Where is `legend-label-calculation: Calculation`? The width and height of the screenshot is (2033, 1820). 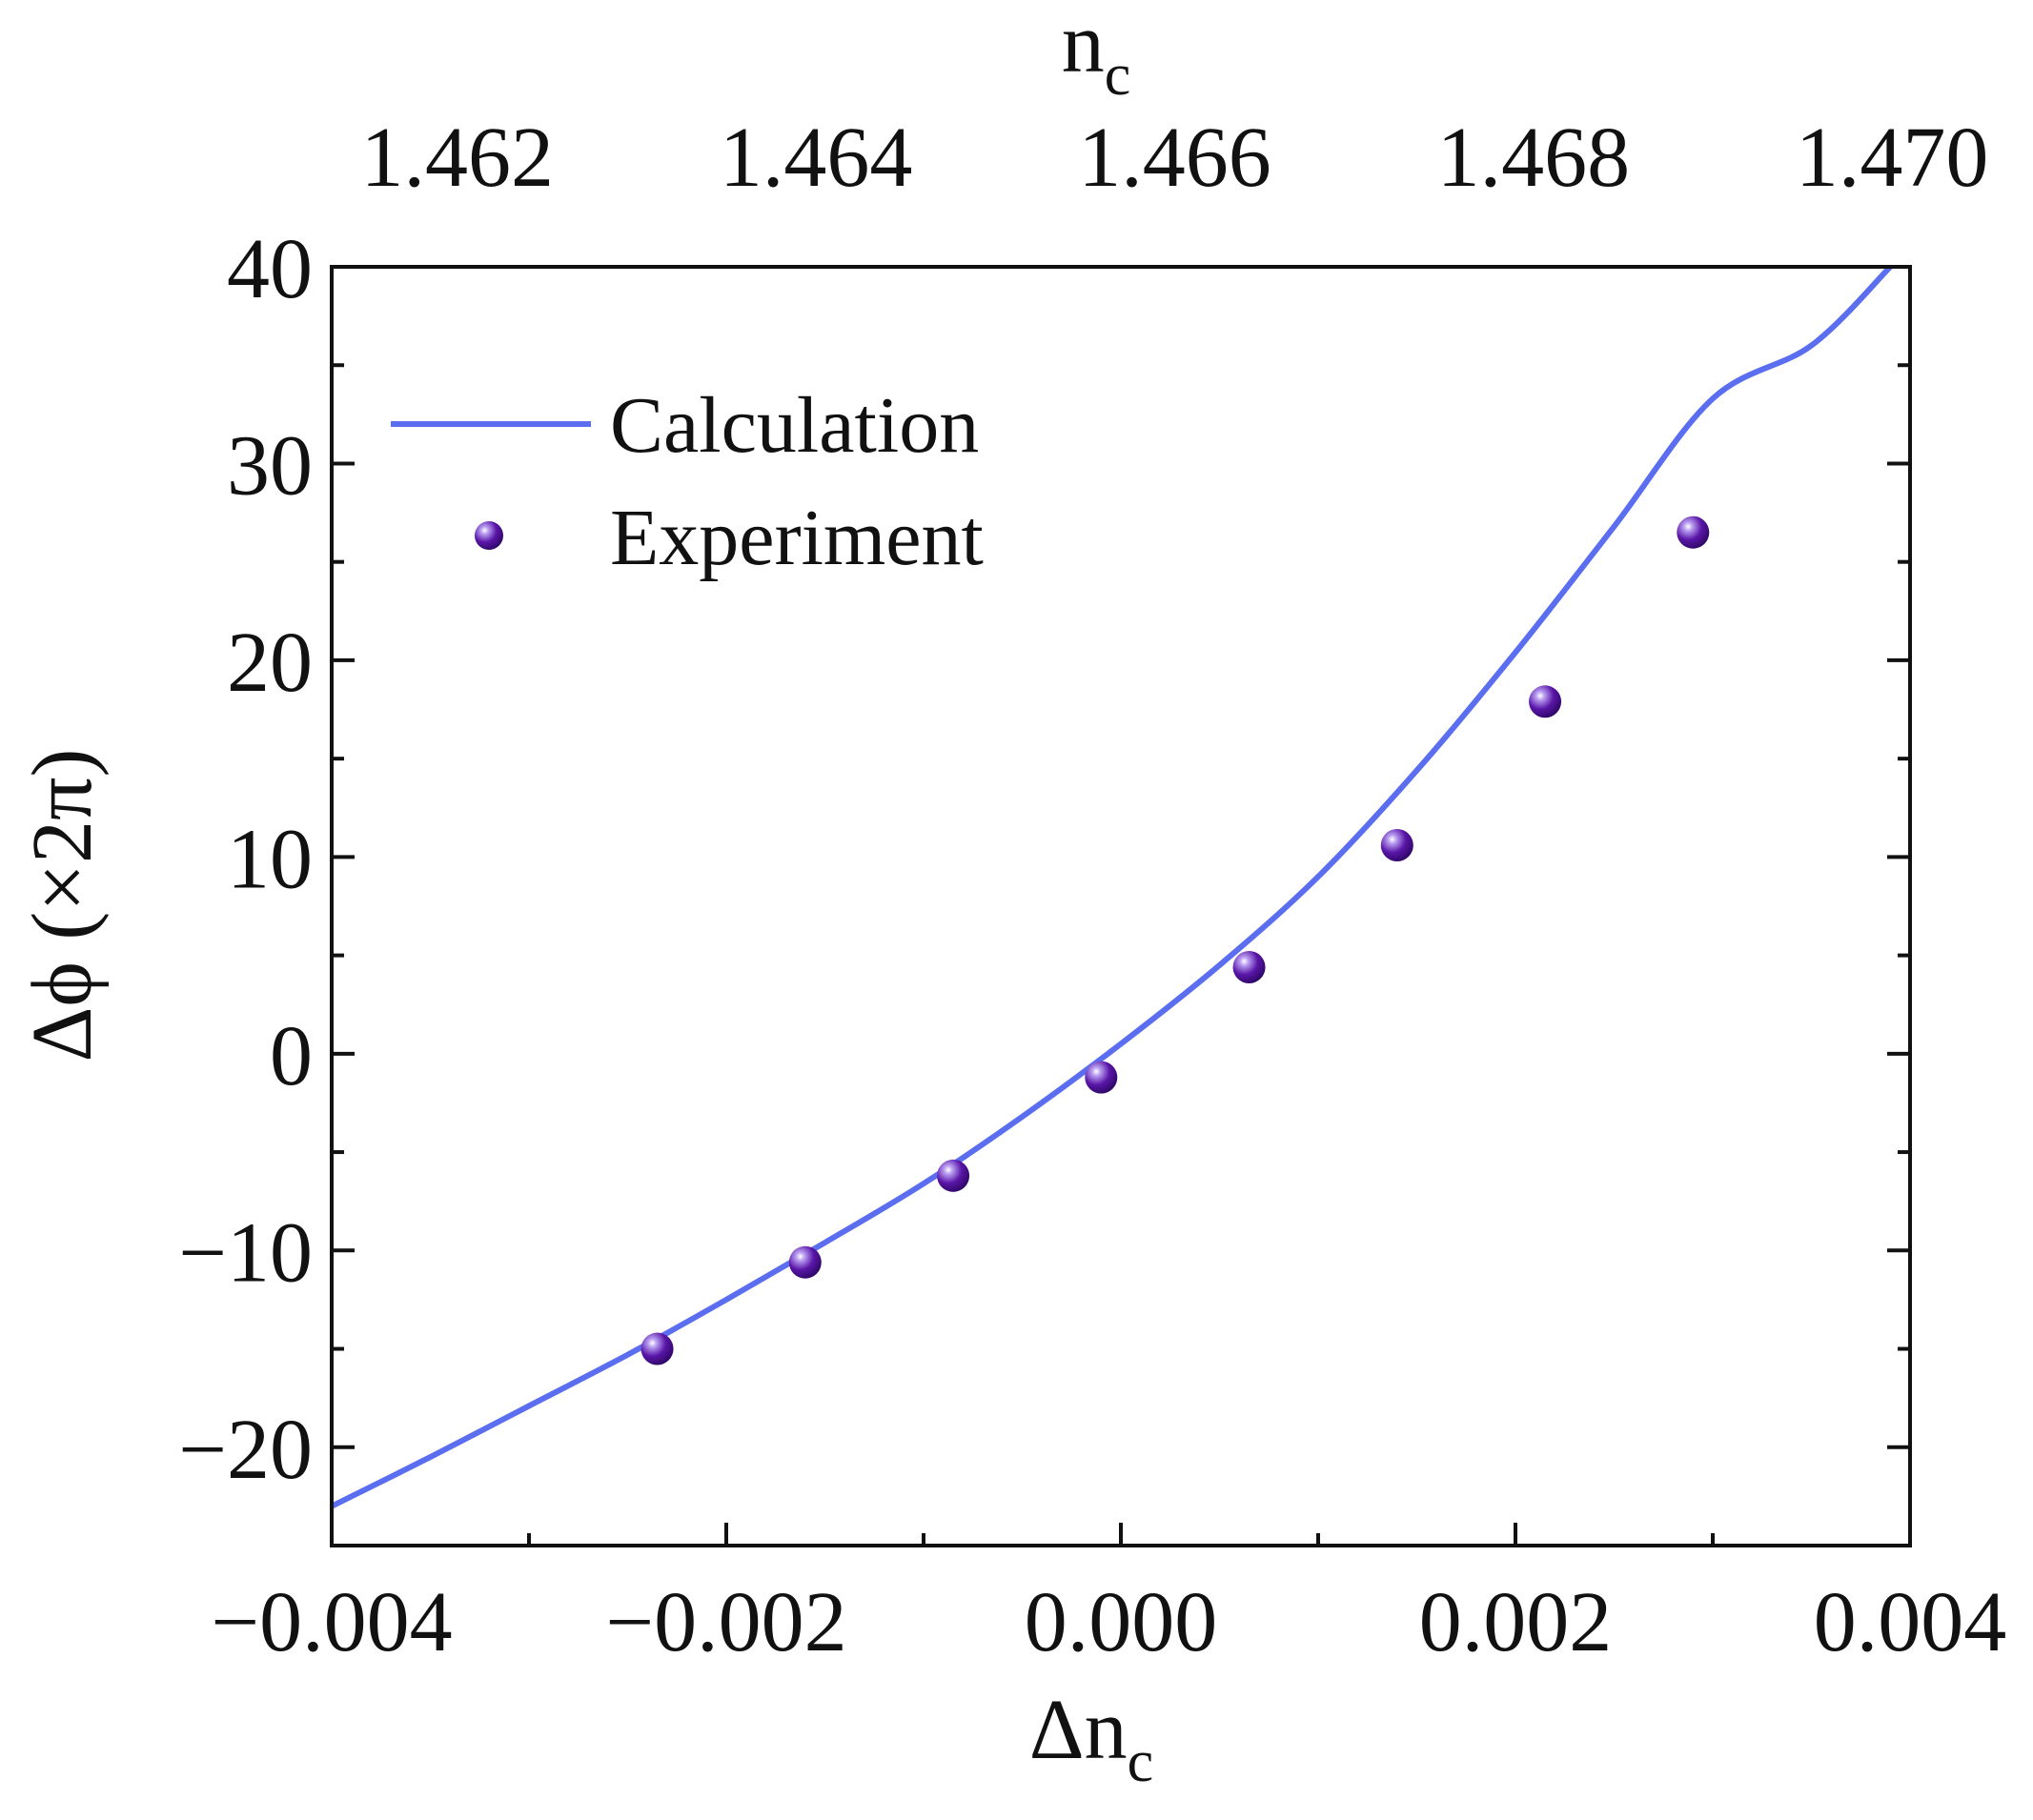
legend-label-calculation: Calculation is located at coordinates (795, 425).